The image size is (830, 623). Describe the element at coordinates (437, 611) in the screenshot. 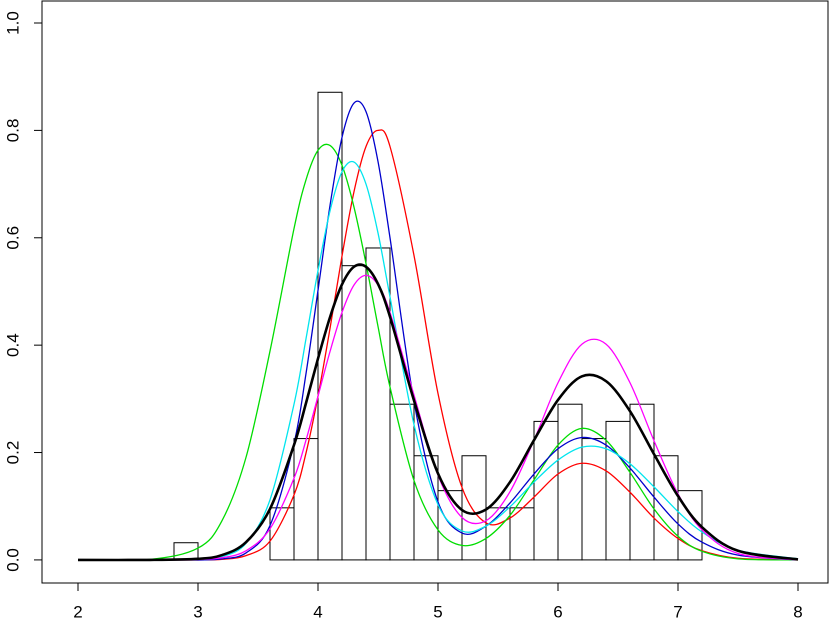

I see `x-tick-label: 5` at that location.